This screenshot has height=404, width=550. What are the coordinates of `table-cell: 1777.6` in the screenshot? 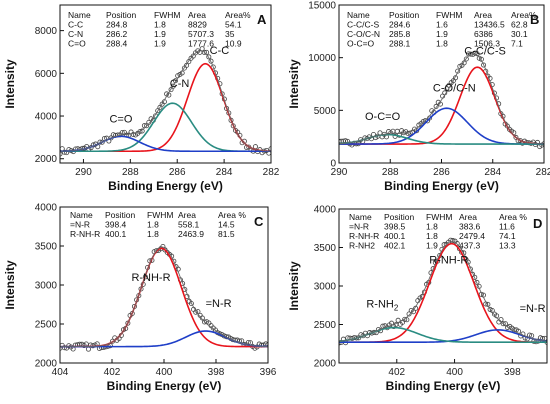 It's located at (201, 44).